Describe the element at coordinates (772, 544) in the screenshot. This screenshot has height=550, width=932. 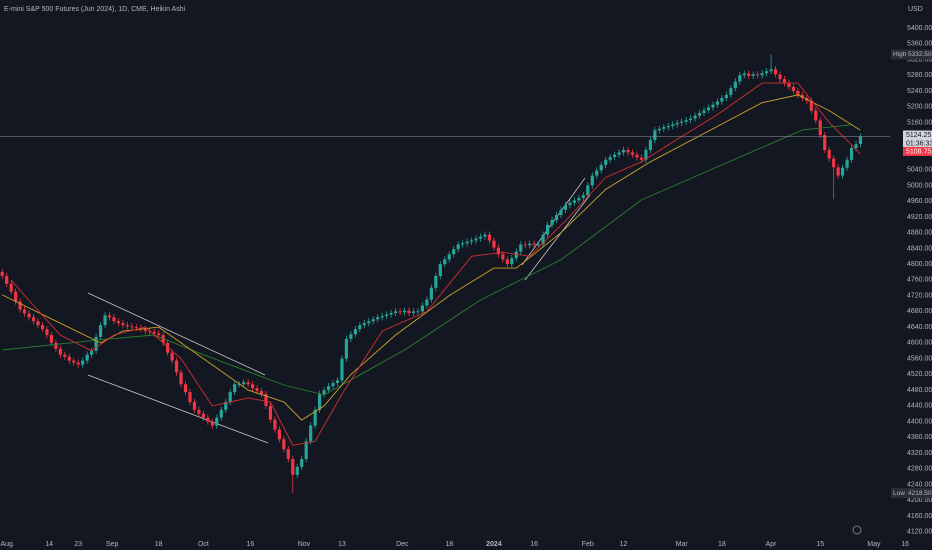
I see `x-tick-label: Apr` at that location.